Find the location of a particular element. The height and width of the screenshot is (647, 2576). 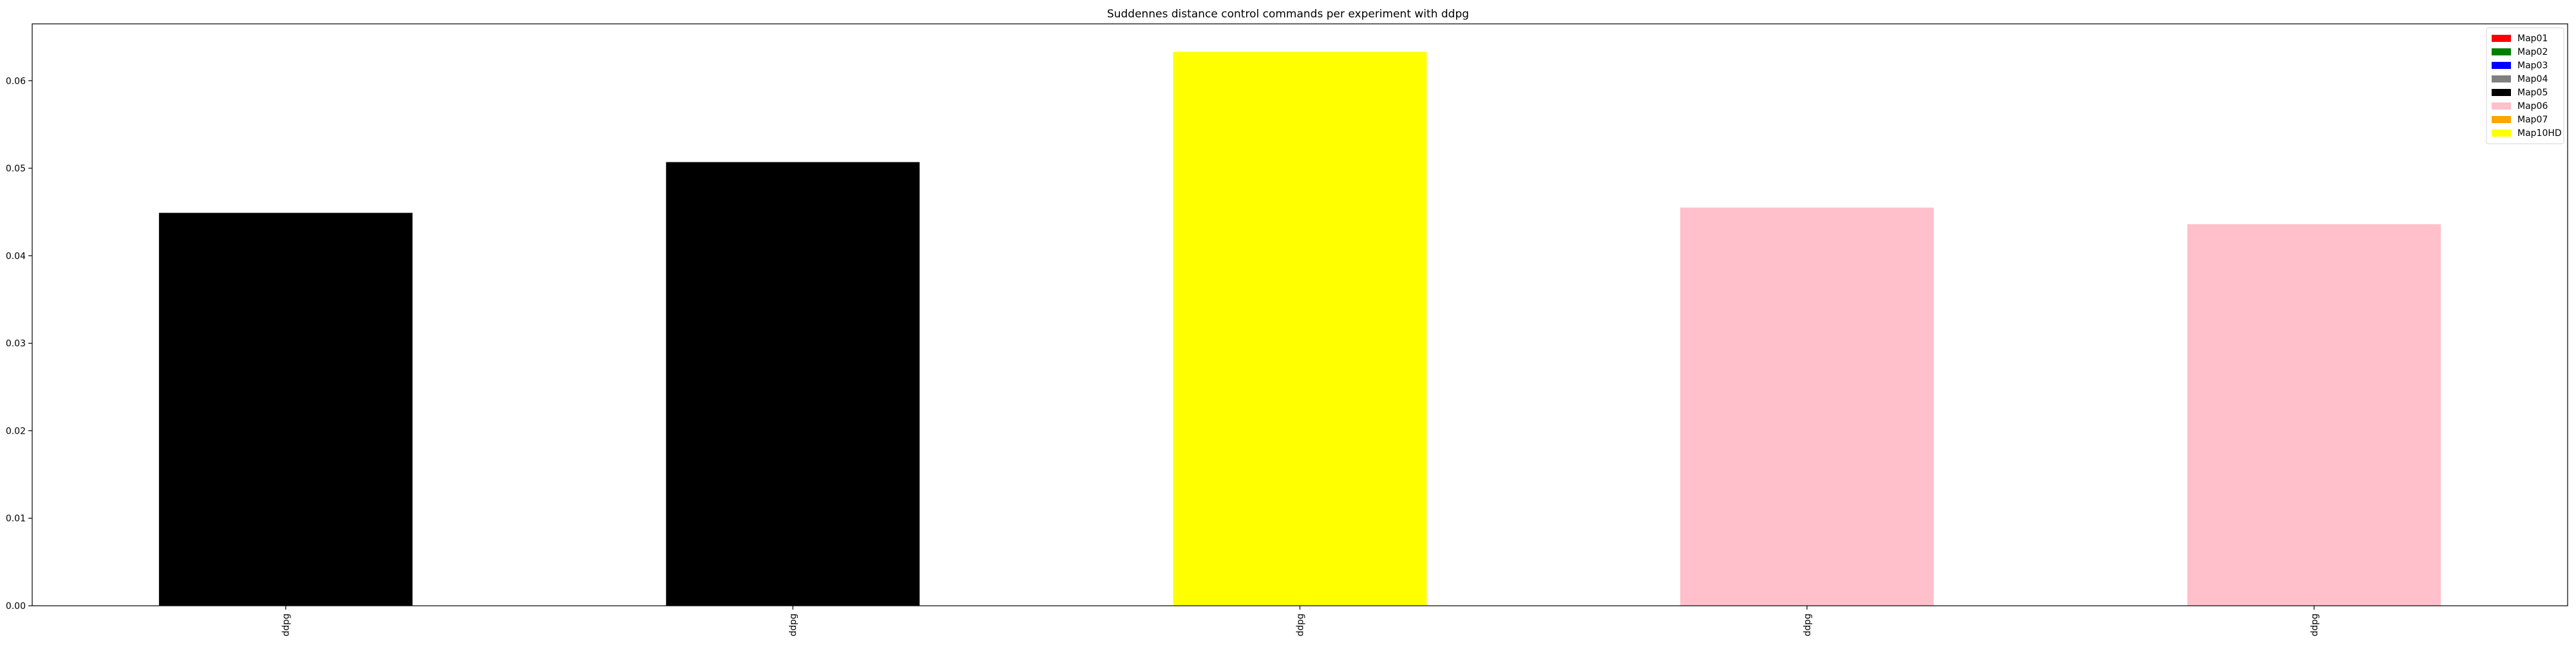

legend-label: Map06 is located at coordinates (2532, 106).